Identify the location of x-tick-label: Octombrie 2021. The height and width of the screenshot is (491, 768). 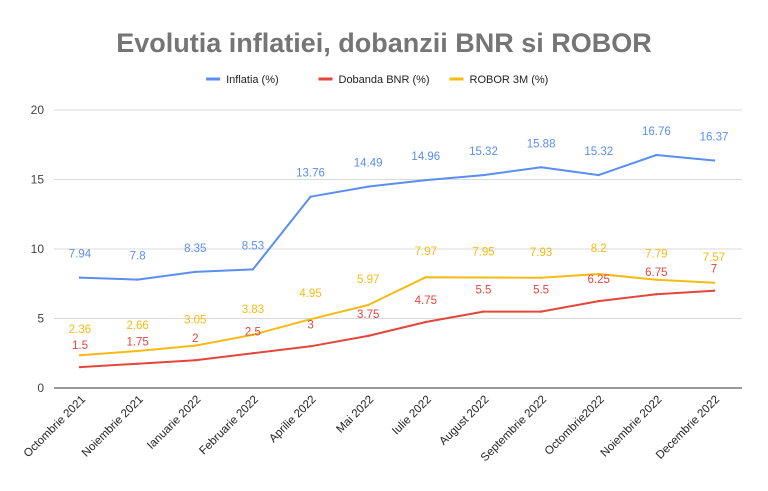
(55, 427).